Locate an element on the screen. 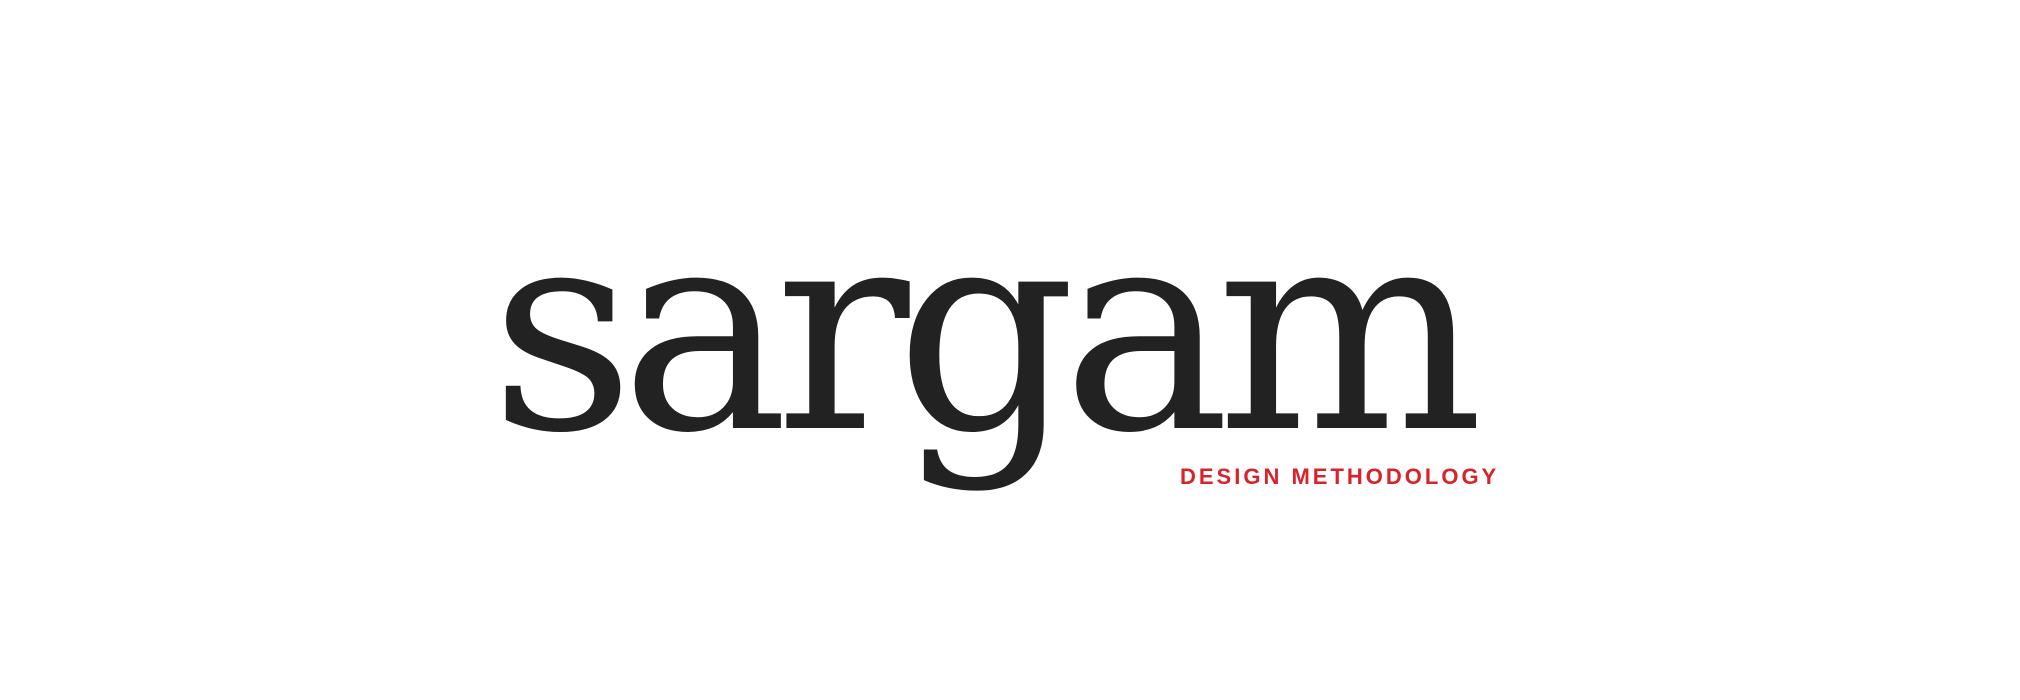 This screenshot has height=700, width=2020. brand-tagline: DESIGN METHODOLOGY is located at coordinates (1340, 476).